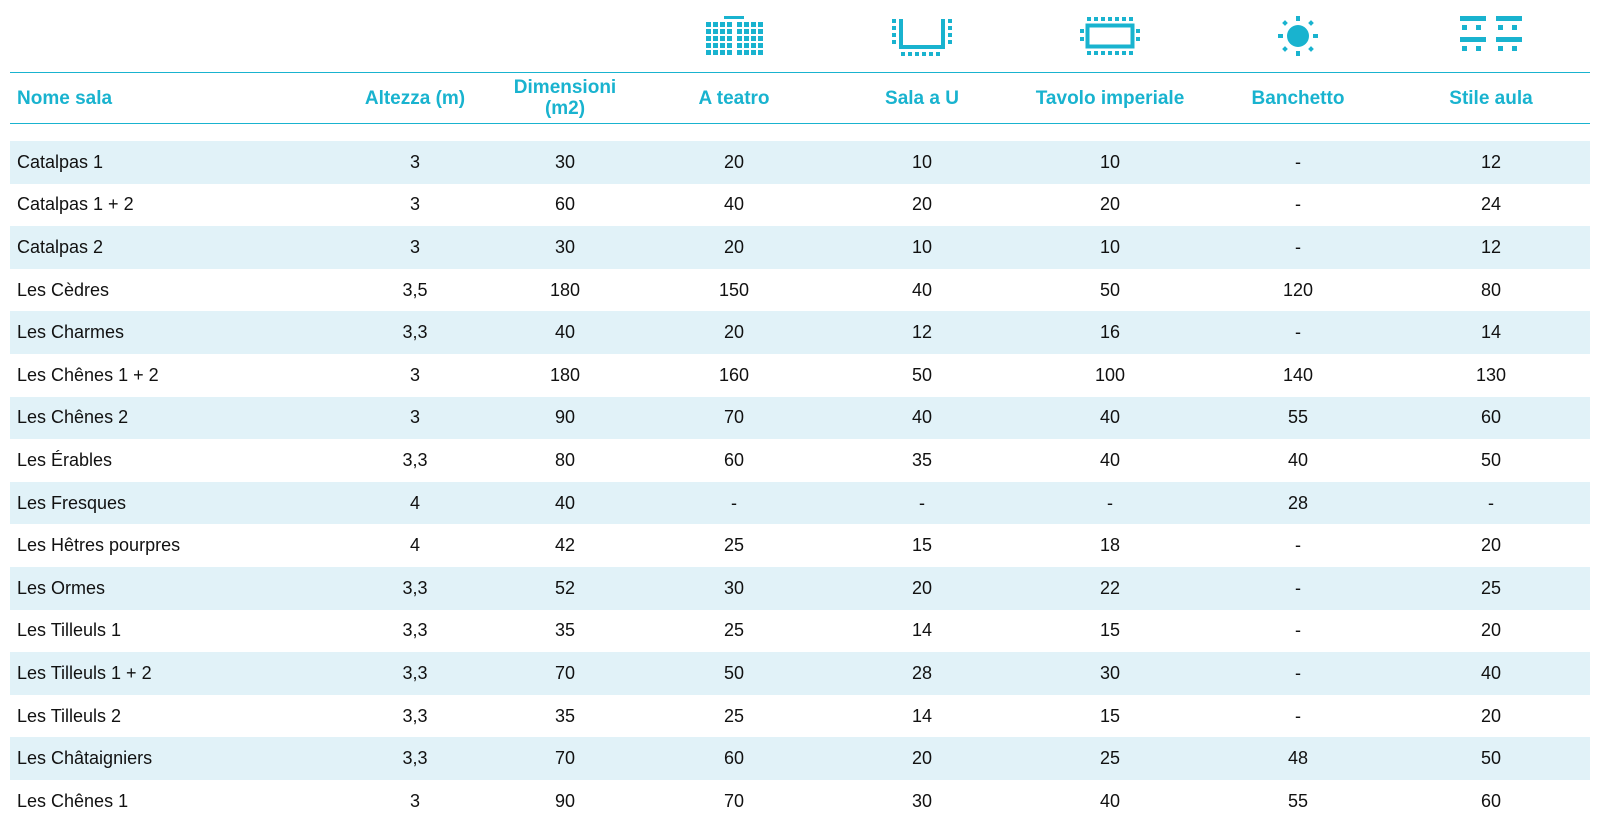 This screenshot has height=824, width=1600. Describe the element at coordinates (1298, 374) in the screenshot. I see `cell-banchetto: 140` at that location.